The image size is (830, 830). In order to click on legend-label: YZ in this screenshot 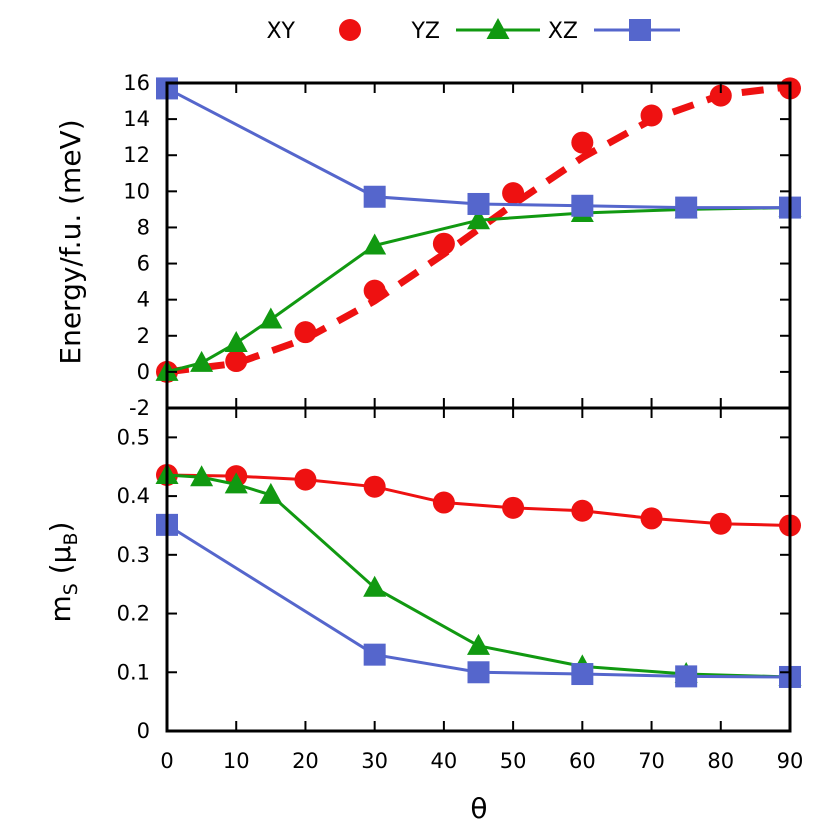, I will do `click(425, 31)`.